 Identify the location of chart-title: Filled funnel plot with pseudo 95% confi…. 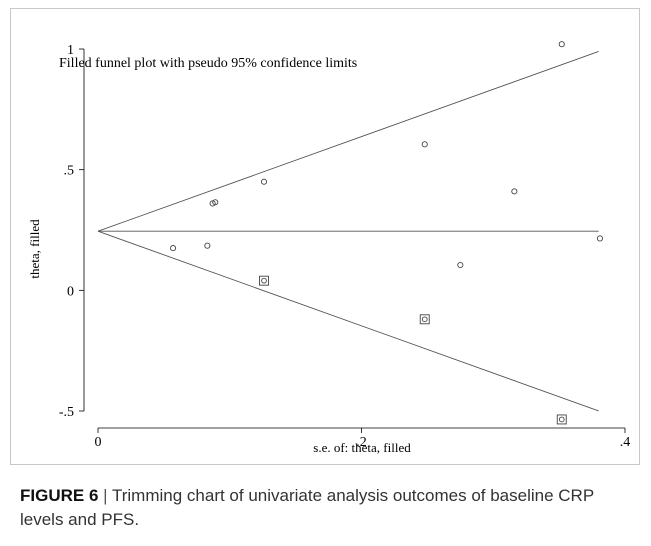
(208, 63).